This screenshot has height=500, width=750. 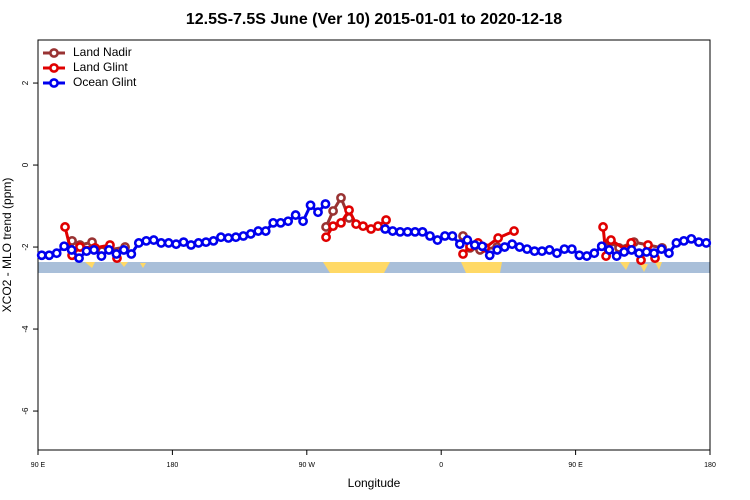 What do you see at coordinates (441, 465) in the screenshot?
I see `x-tick-label: 0` at bounding box center [441, 465].